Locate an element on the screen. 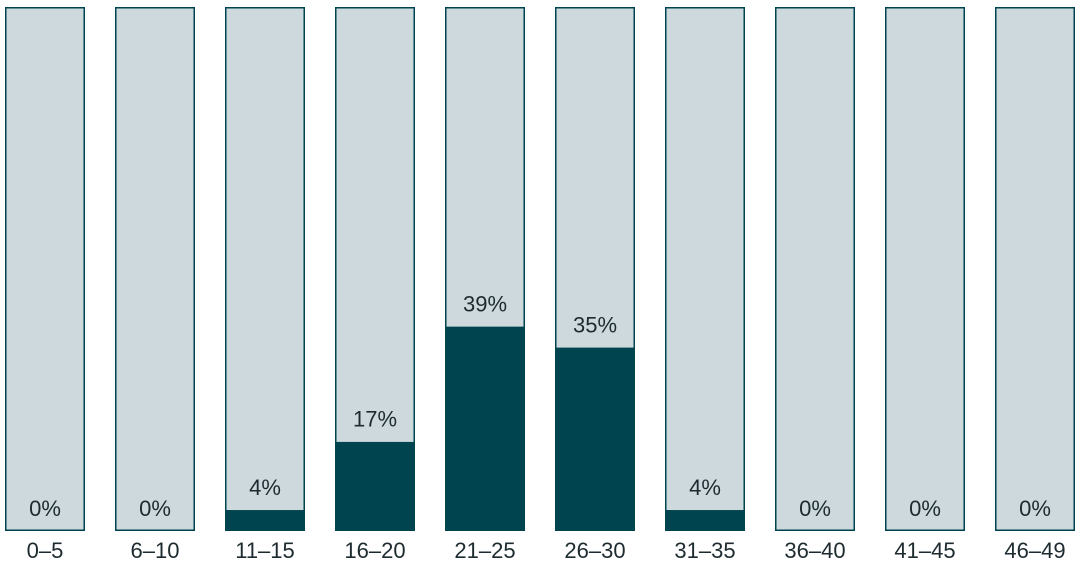 This screenshot has height=566, width=1080. x-tick-label: 11–15 is located at coordinates (265, 550).